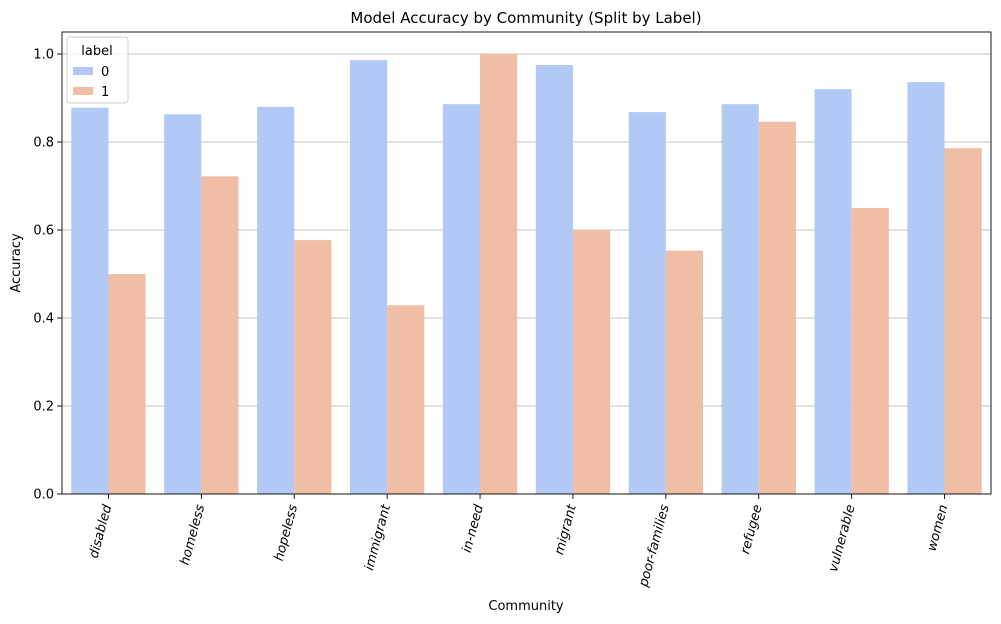 Image resolution: width=1001 pixels, height=624 pixels. Describe the element at coordinates (526, 606) in the screenshot. I see `x-axis-label: Community` at that location.